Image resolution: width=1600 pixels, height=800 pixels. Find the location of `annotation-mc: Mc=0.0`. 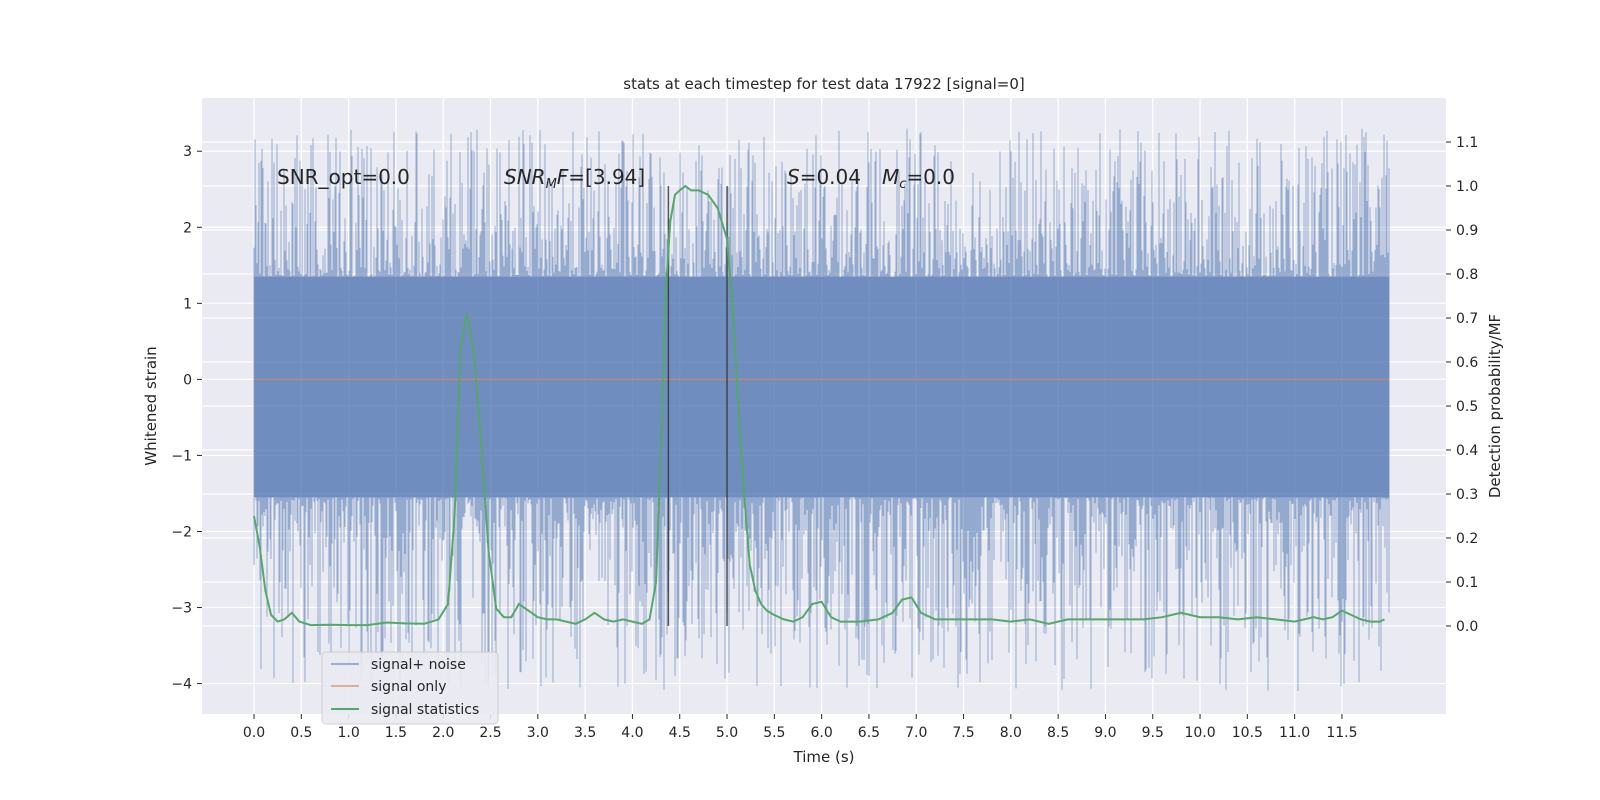

annotation-mc: Mc=0.0 is located at coordinates (918, 178).